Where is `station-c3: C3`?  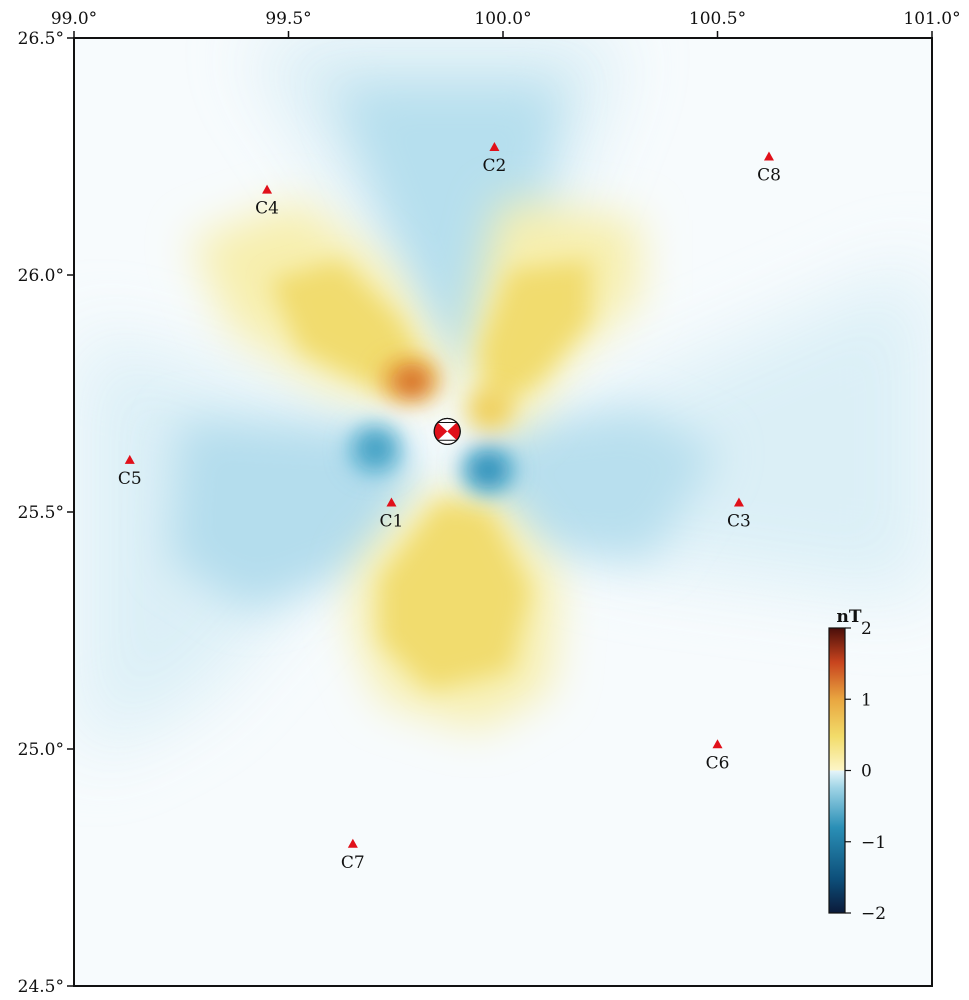
station-c3: C3 is located at coordinates (739, 514).